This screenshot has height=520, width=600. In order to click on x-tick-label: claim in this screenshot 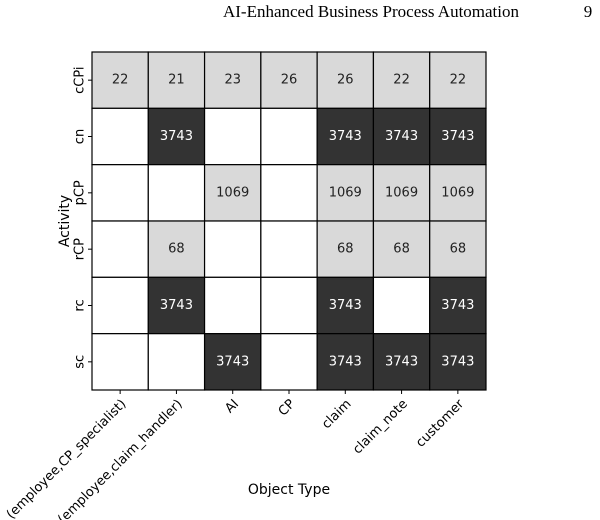, I will do `click(336, 414)`.